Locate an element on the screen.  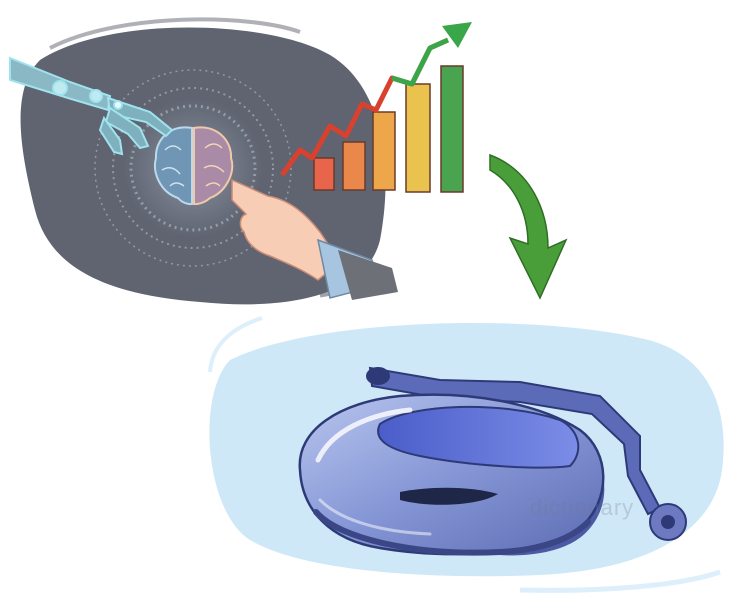
watermark-text: dictionary is located at coordinates (582, 507).